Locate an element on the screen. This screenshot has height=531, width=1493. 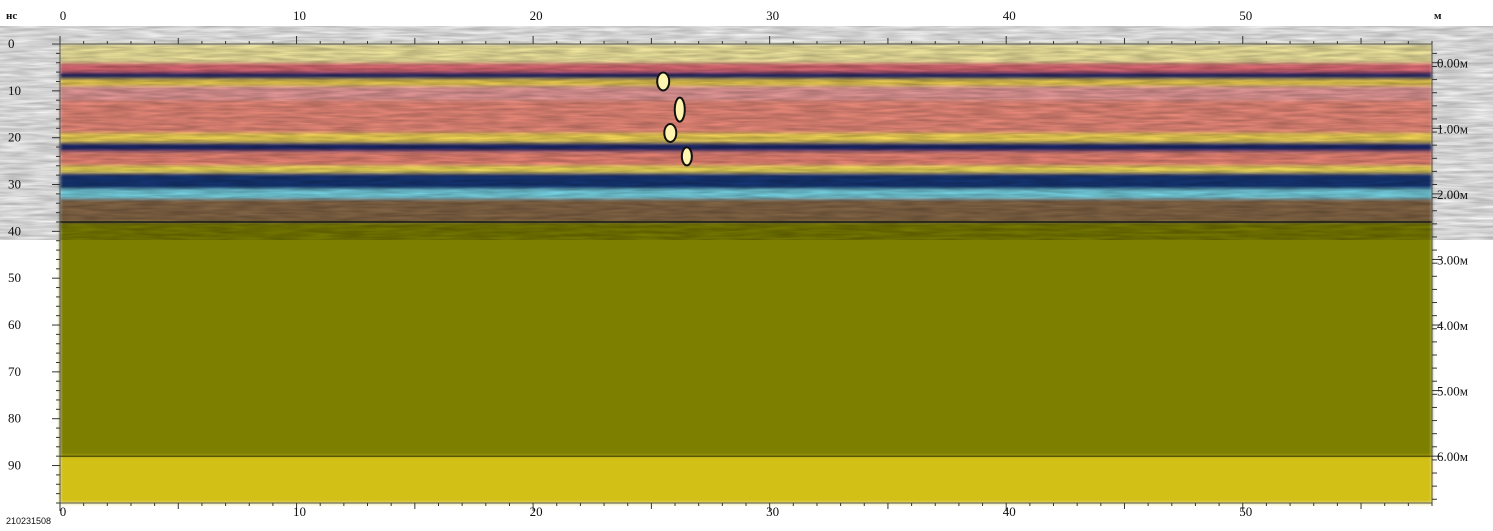
top-tick-label: 10 is located at coordinates (299, 15).